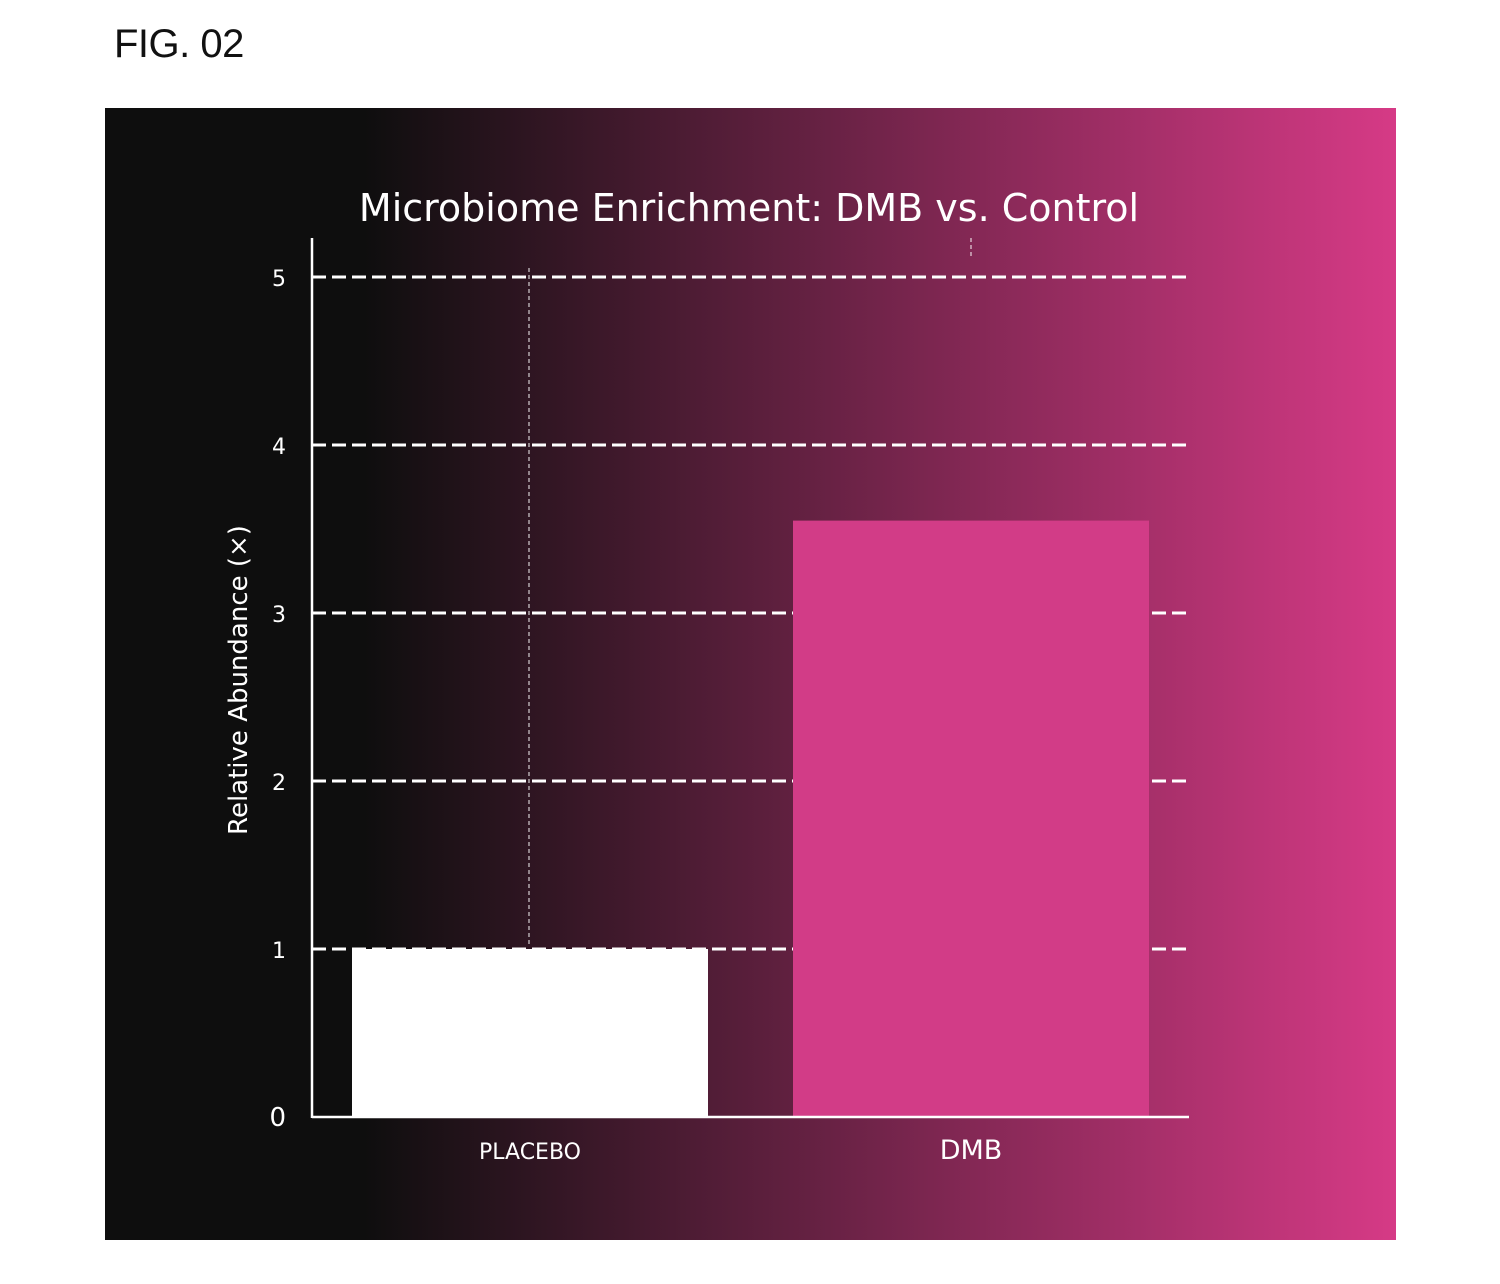 The width and height of the screenshot is (1500, 1284). Describe the element at coordinates (530, 1033) in the screenshot. I see `bar-placebo` at that location.